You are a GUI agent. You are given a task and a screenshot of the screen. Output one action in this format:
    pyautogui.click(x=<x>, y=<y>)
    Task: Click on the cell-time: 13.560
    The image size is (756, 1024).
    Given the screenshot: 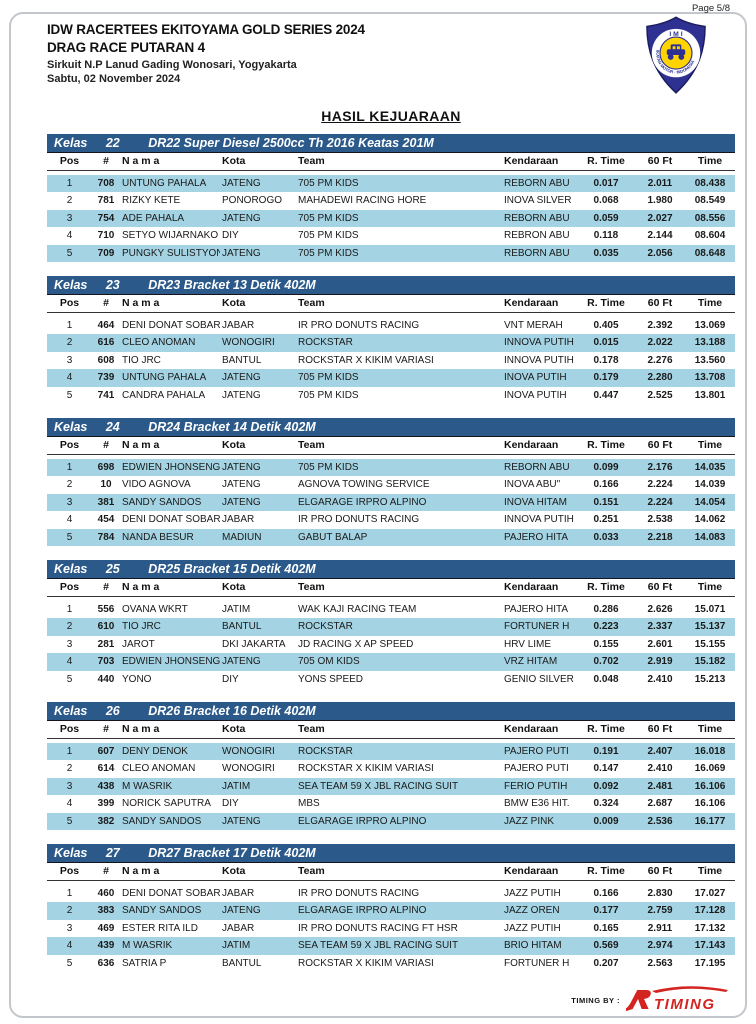 What is the action you would take?
    pyautogui.click(x=710, y=360)
    